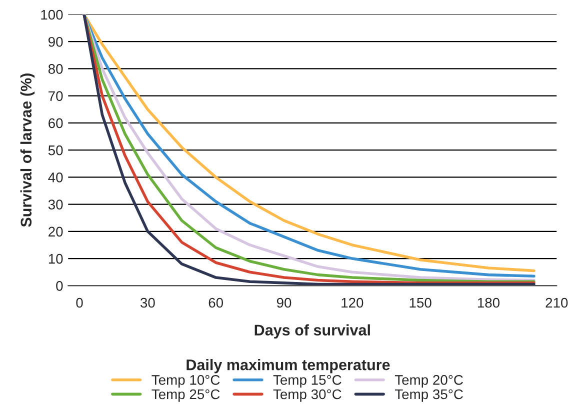  What do you see at coordinates (55, 231) in the screenshot?
I see `y-tick-label: 20` at bounding box center [55, 231].